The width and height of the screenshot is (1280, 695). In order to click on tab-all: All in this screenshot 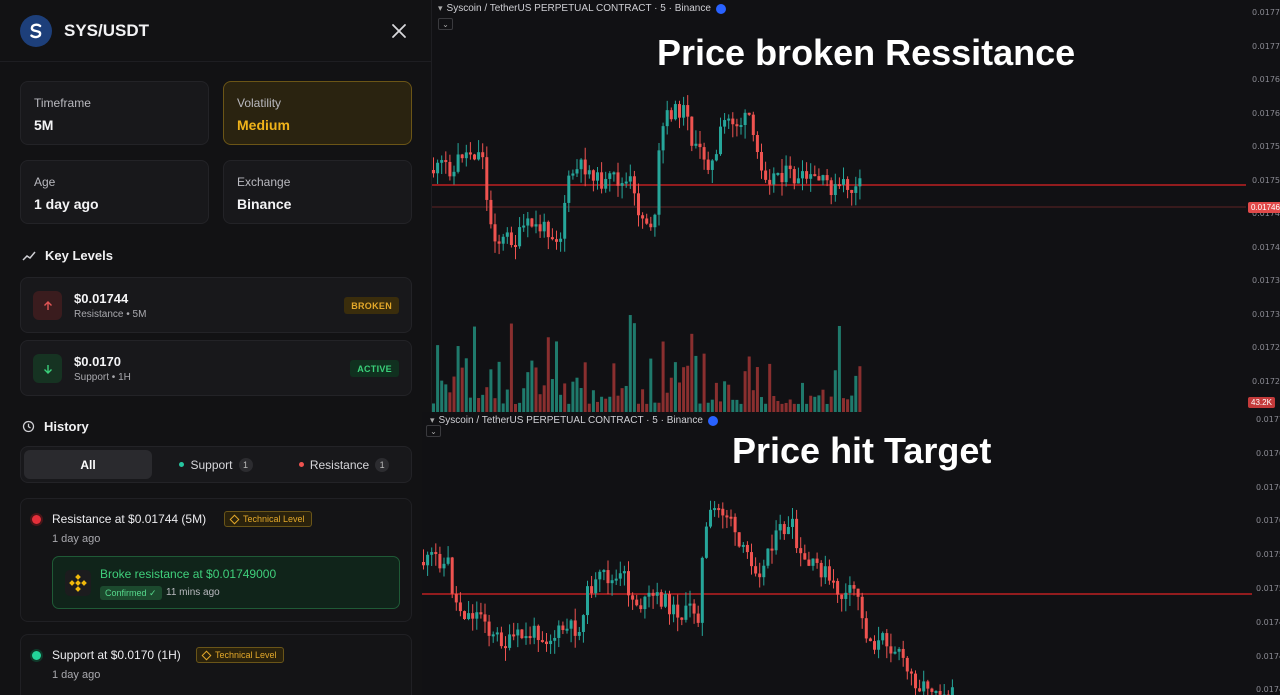, I will do `click(88, 464)`.